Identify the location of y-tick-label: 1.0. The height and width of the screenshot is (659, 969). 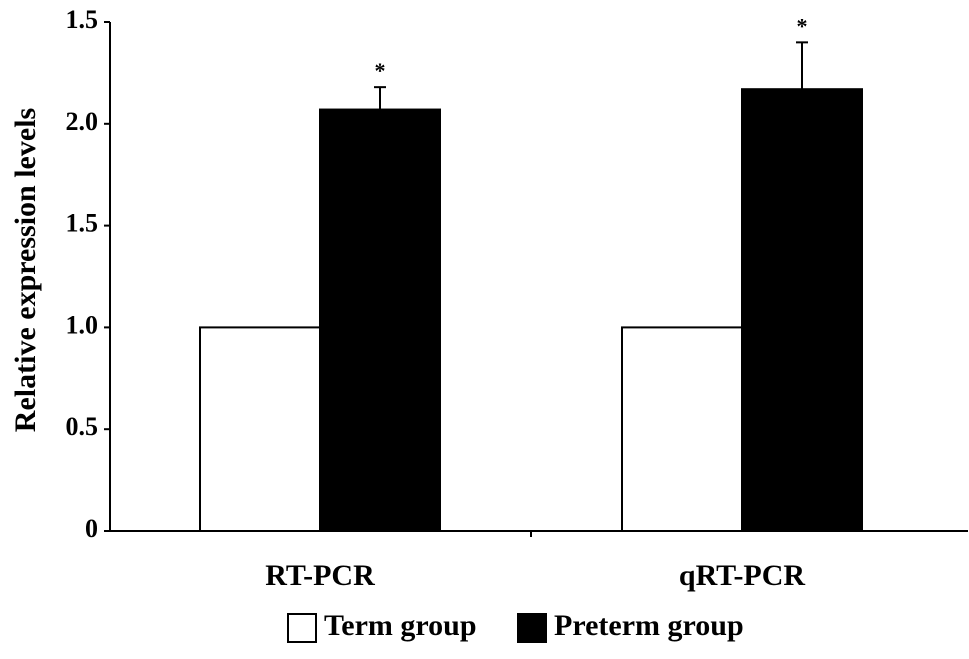
(82, 324).